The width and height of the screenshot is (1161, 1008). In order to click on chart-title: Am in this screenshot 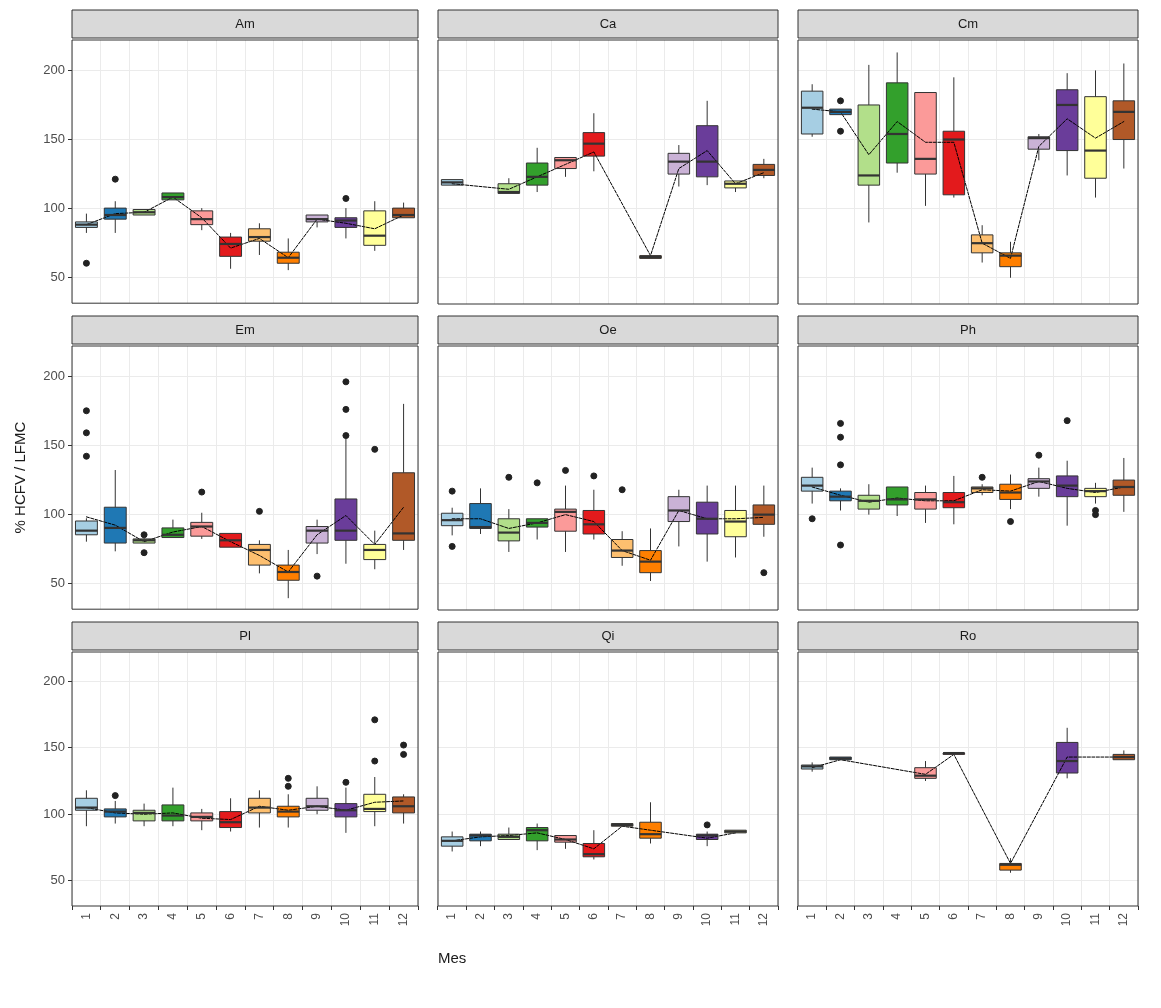, I will do `click(245, 23)`.